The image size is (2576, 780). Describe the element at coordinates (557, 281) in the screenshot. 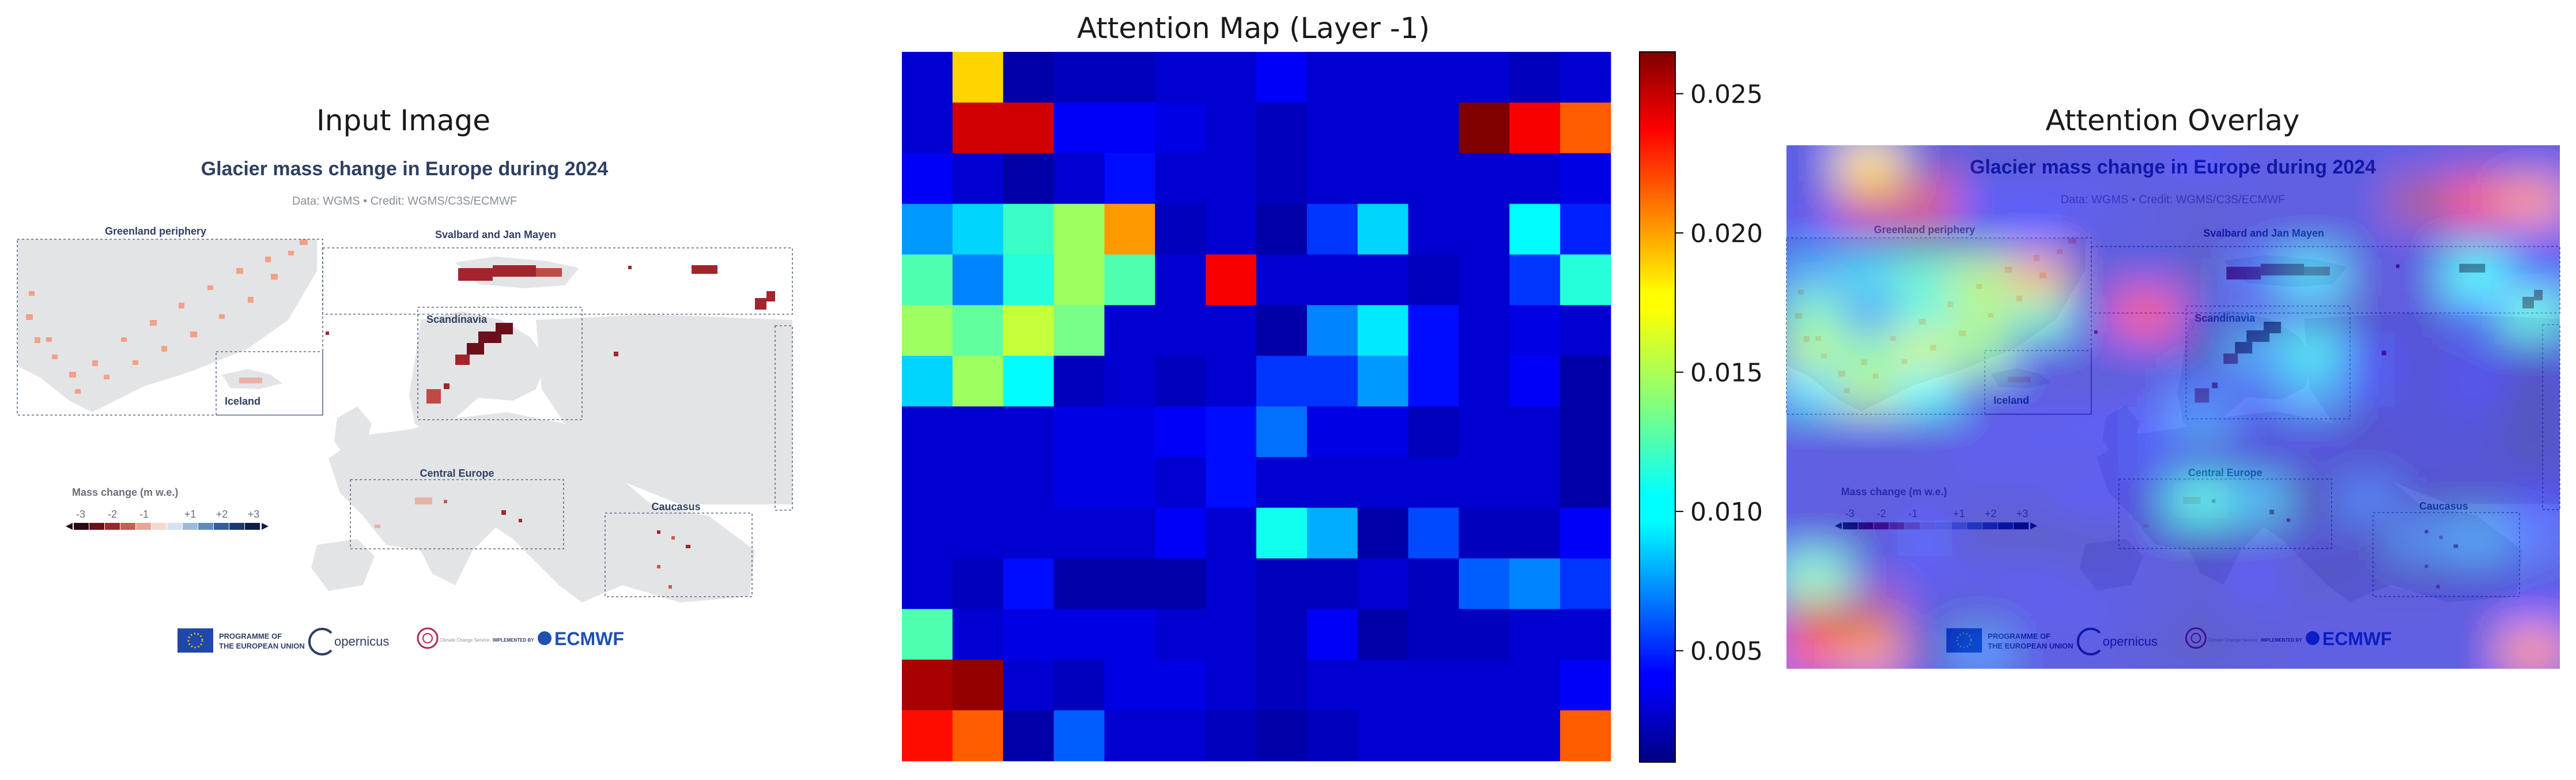

I see `svalbard-box` at that location.